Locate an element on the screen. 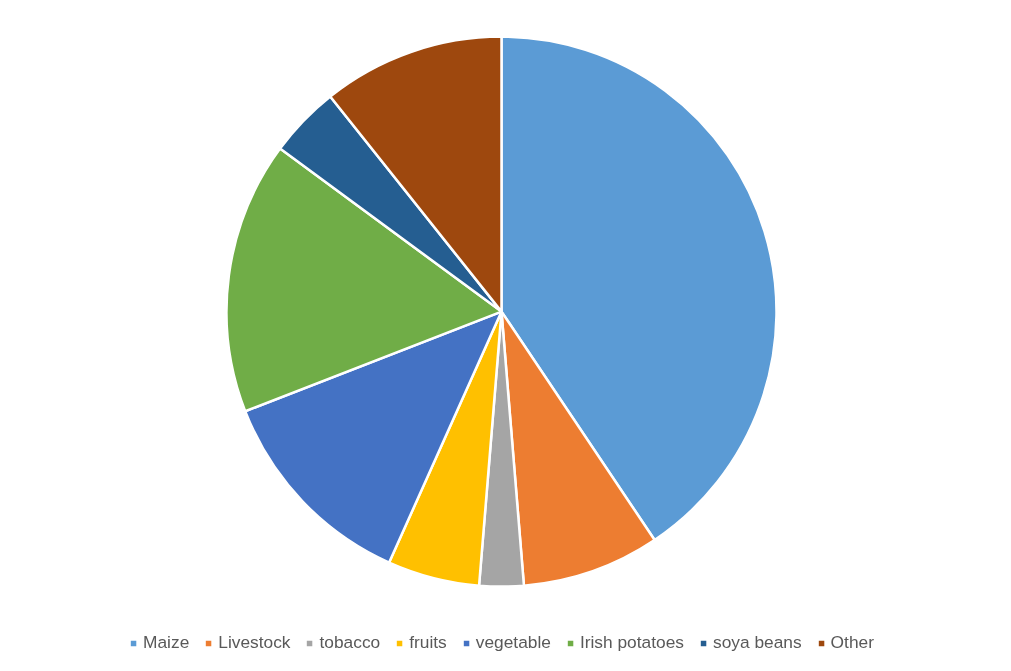  legend-label: fruits is located at coordinates (428, 642).